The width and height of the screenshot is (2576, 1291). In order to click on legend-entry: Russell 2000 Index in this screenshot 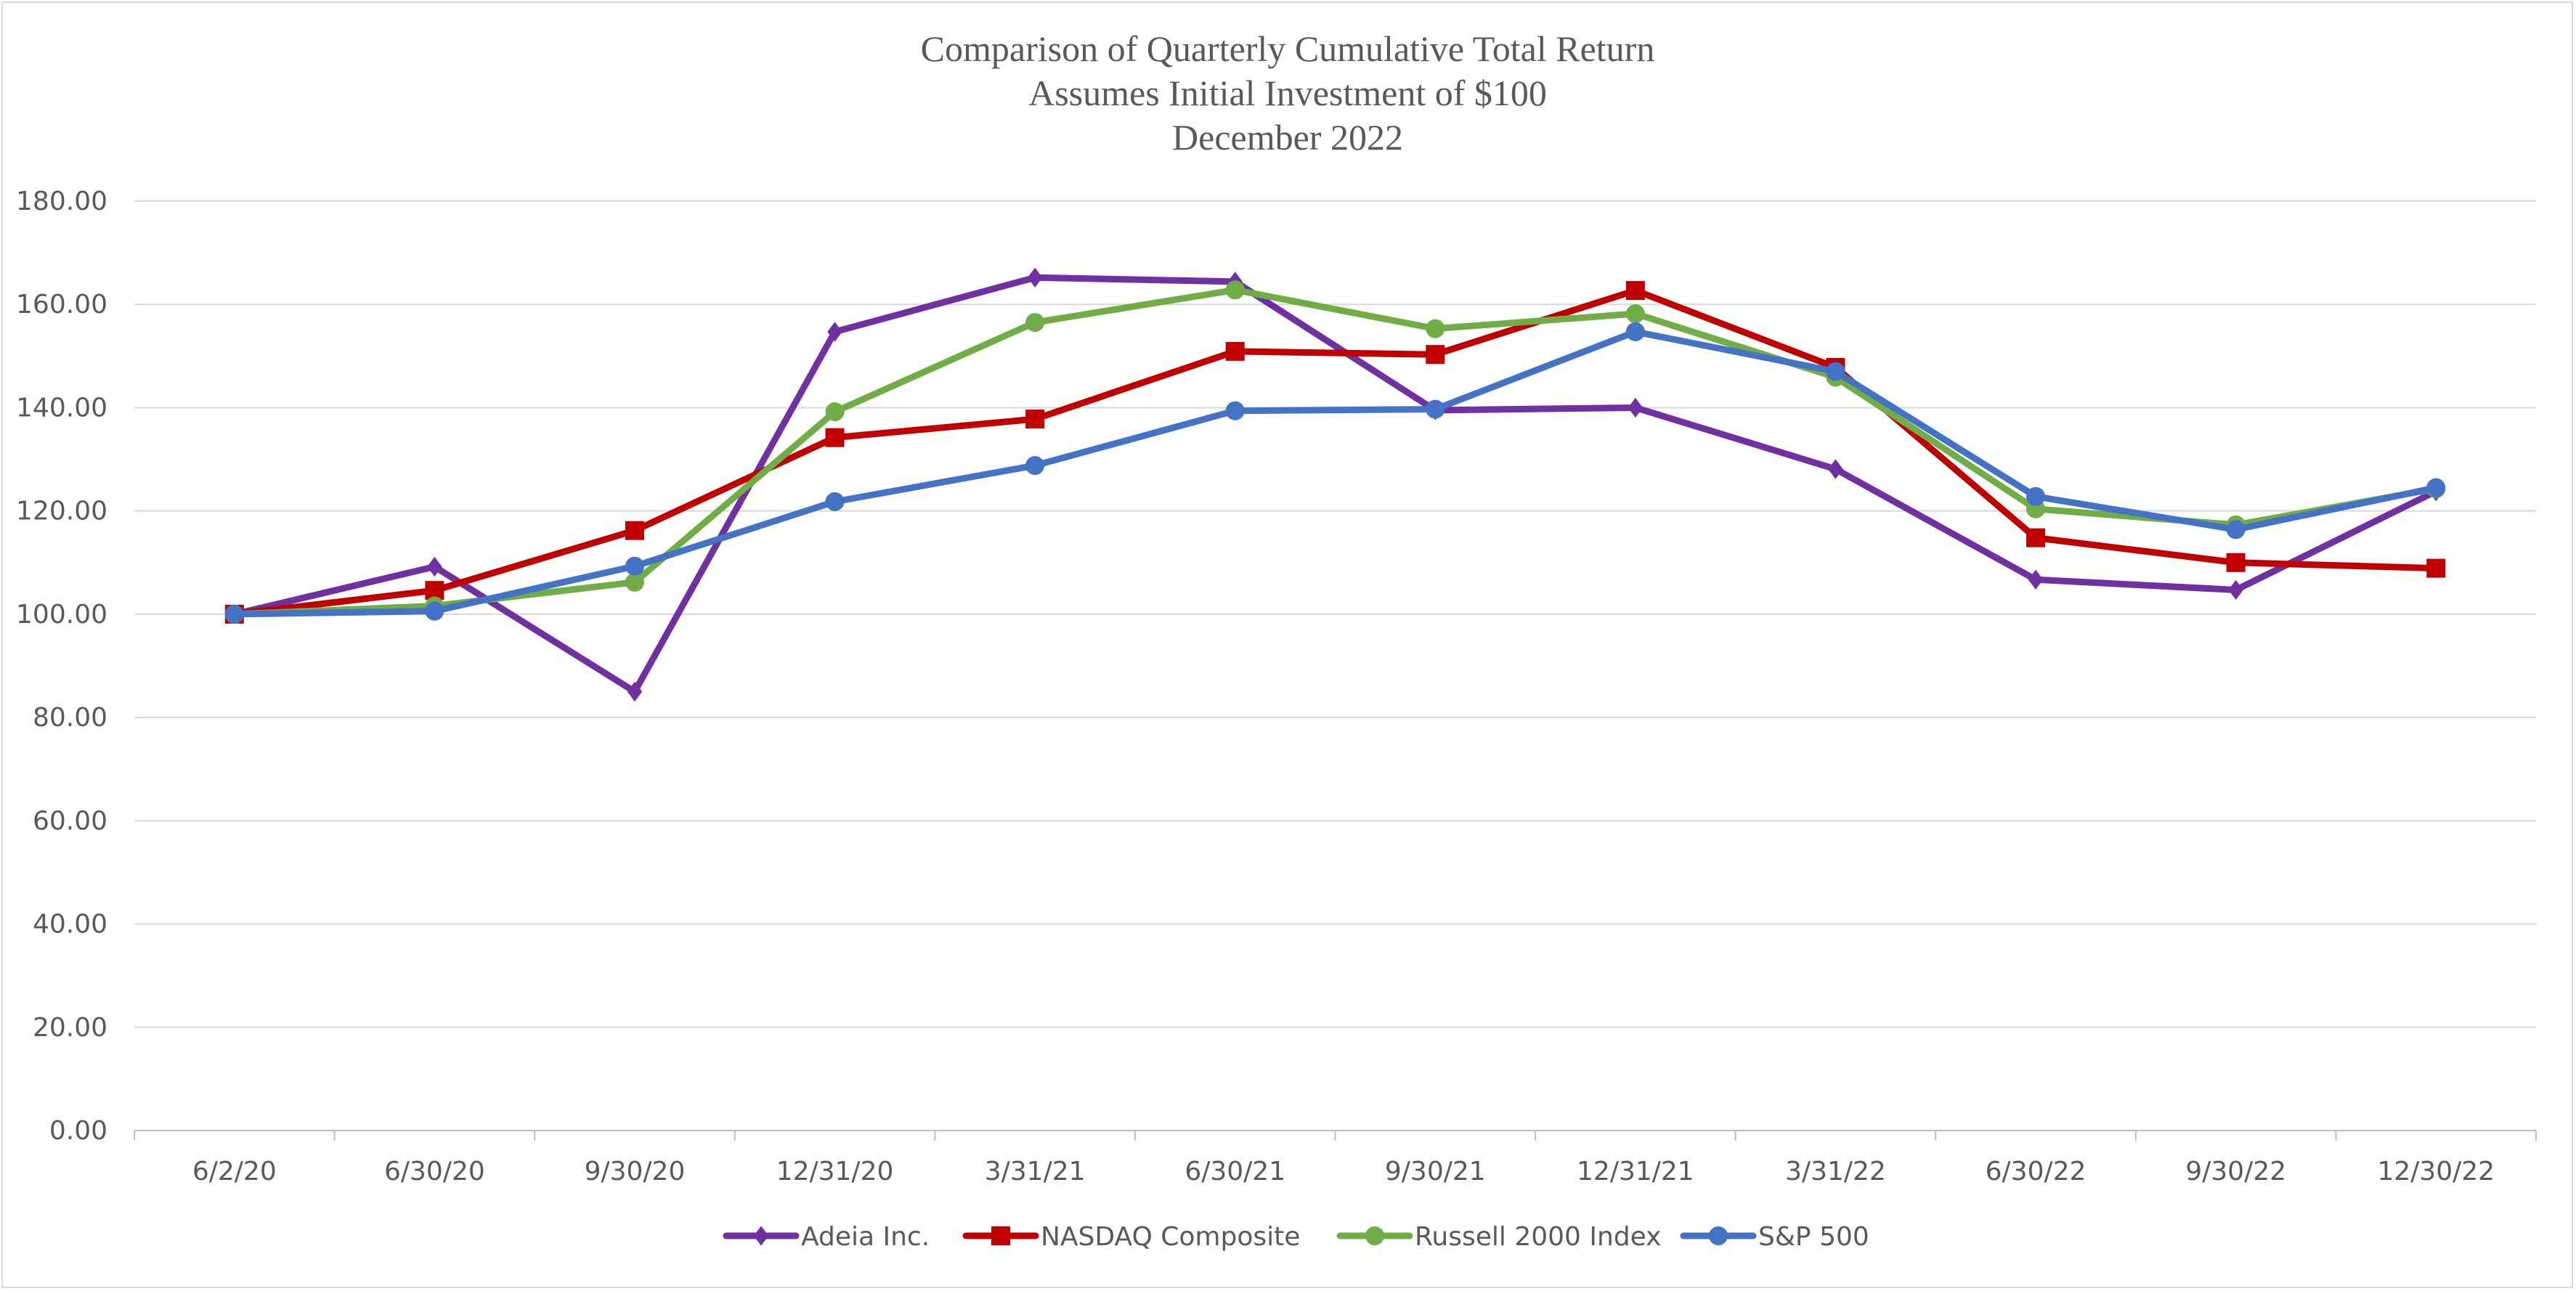, I will do `click(1499, 1237)`.